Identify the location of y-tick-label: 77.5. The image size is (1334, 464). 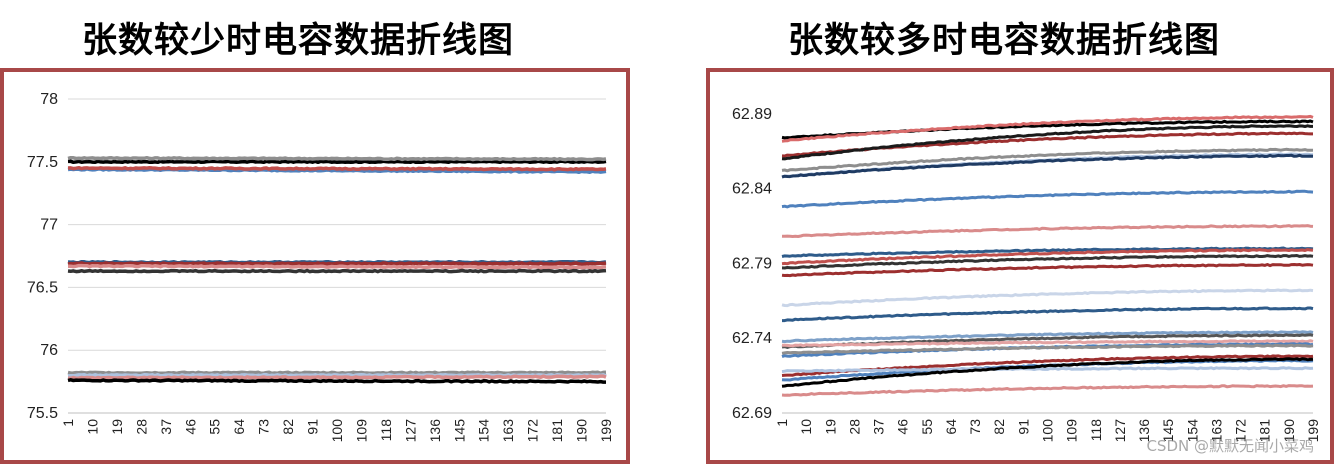
(42, 162).